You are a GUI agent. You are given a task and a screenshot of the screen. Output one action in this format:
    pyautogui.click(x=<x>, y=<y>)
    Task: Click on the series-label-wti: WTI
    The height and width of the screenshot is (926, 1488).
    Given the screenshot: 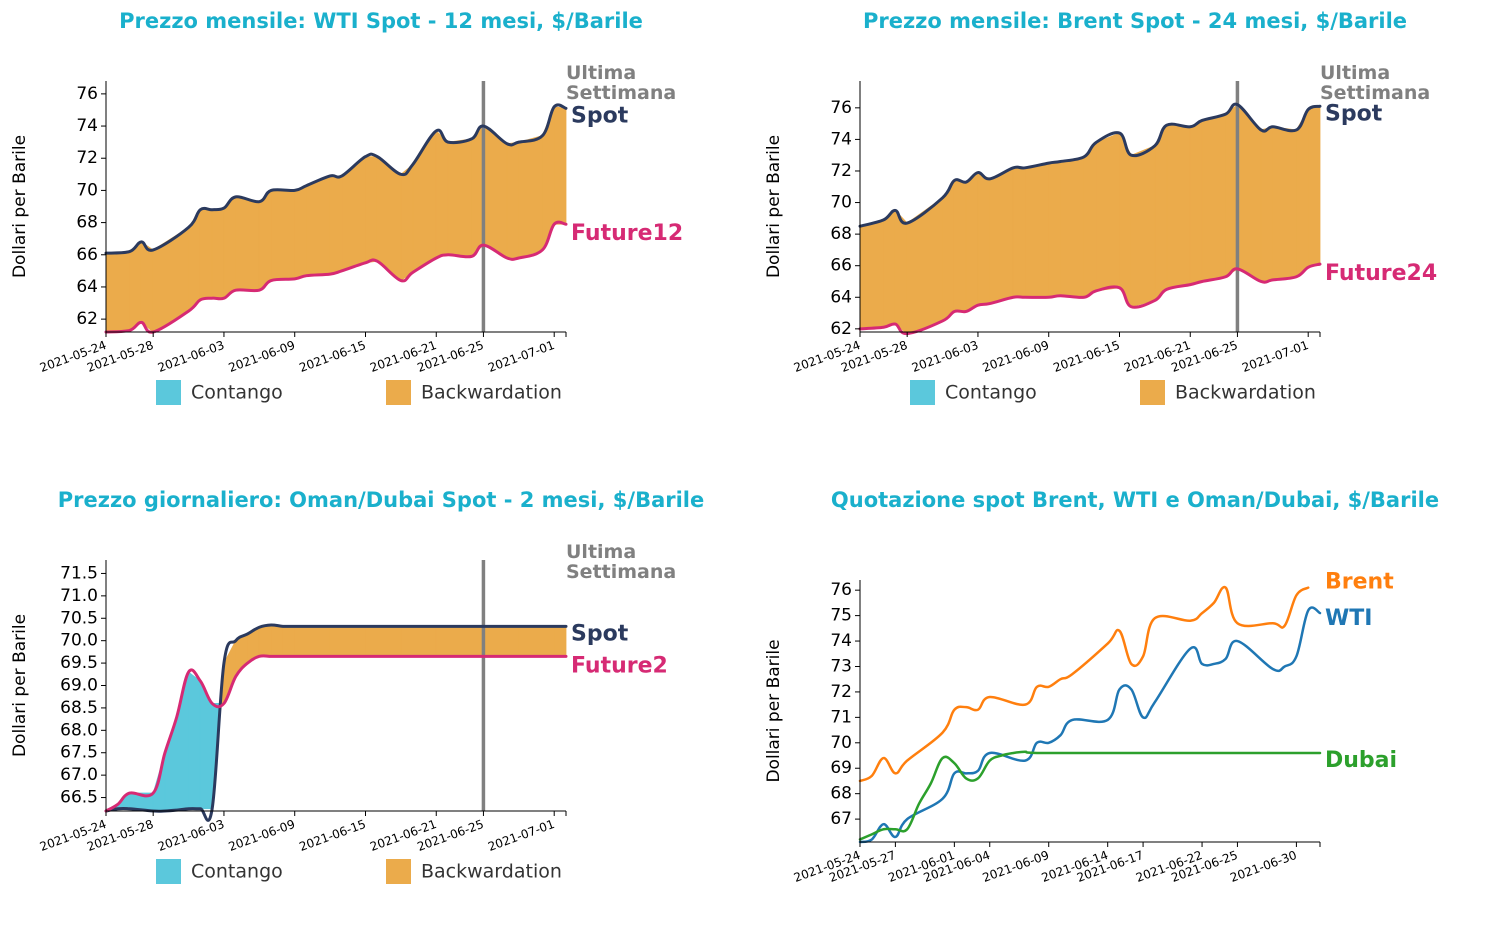 What is the action you would take?
    pyautogui.click(x=1348, y=618)
    